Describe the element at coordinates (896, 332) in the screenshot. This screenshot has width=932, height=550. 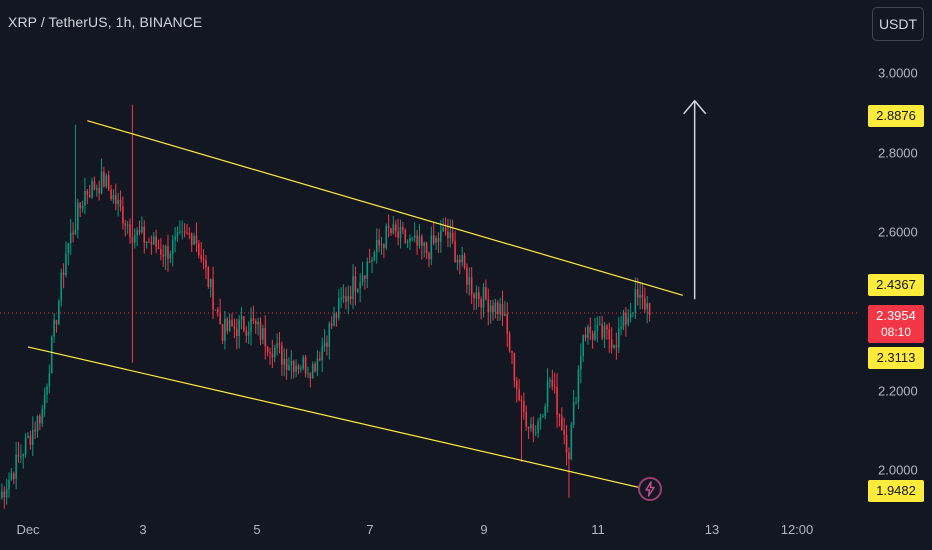
I see `bar-countdown: 08:10` at that location.